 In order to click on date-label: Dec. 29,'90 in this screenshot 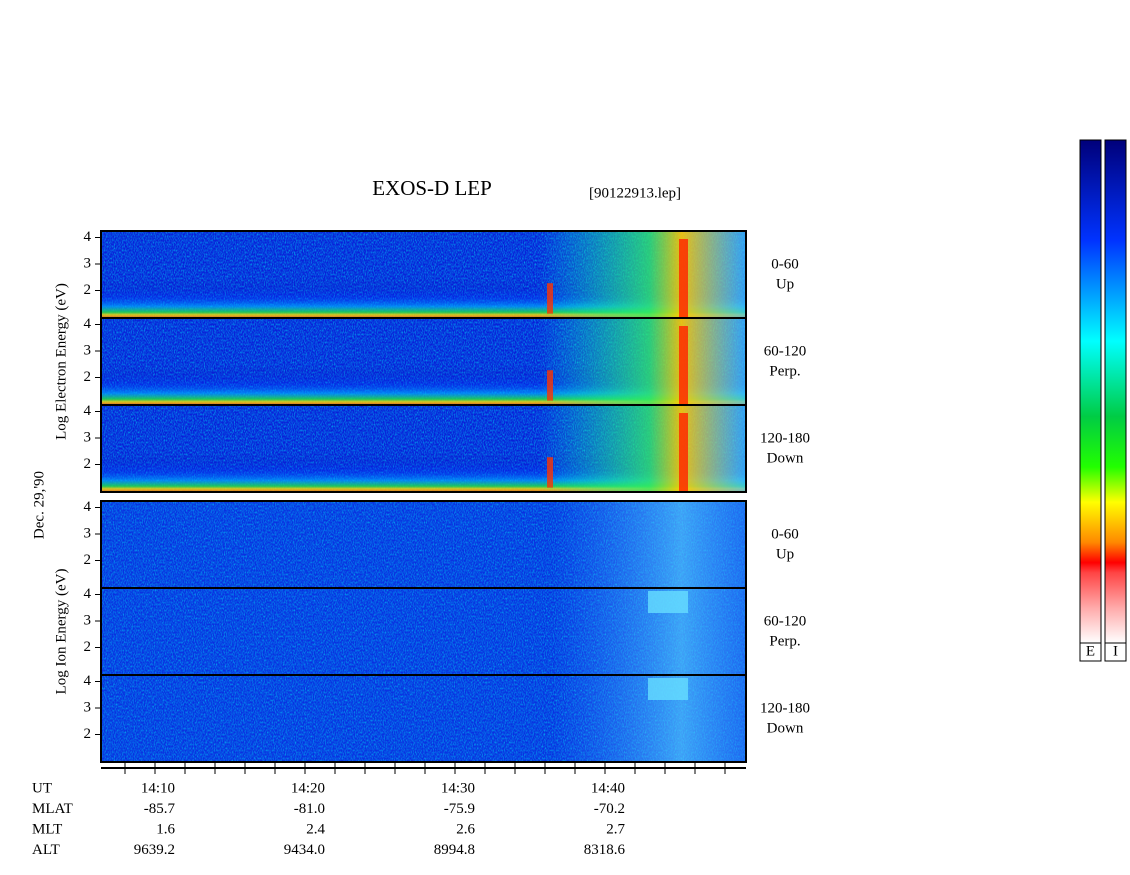, I will do `click(39, 505)`.